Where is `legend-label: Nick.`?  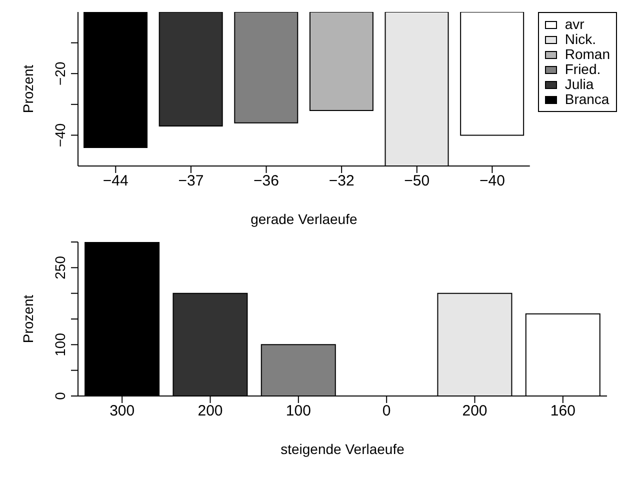 legend-label: Nick. is located at coordinates (580, 39).